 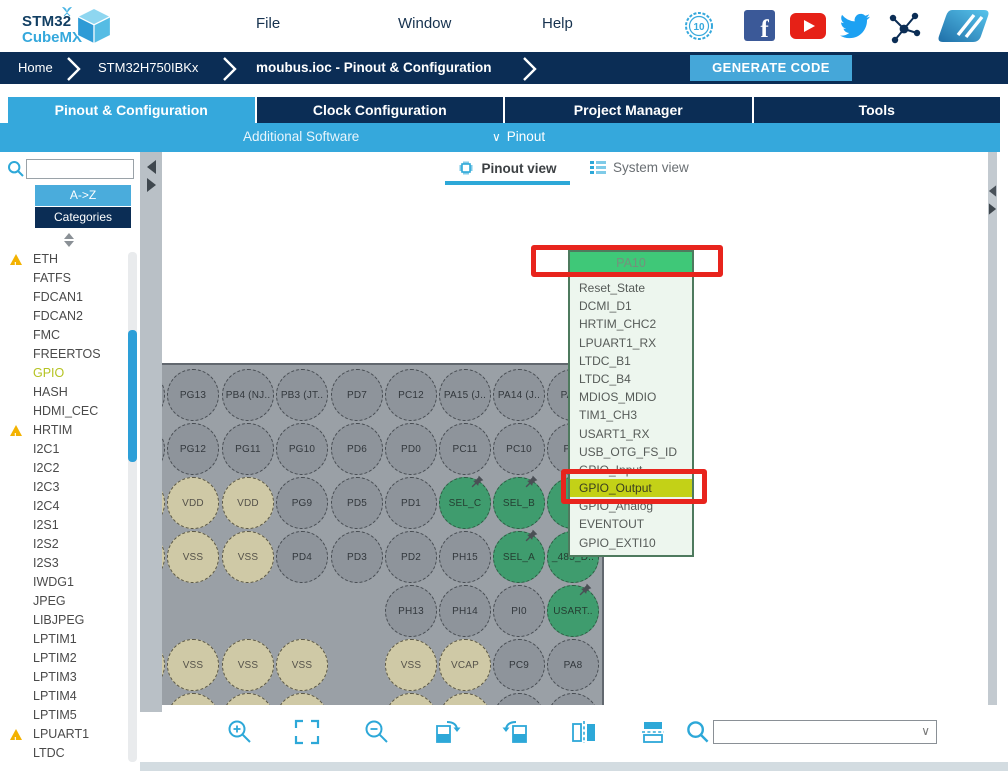 What do you see at coordinates (771, 68) in the screenshot?
I see `generate-code-button: GENERATE CODE` at bounding box center [771, 68].